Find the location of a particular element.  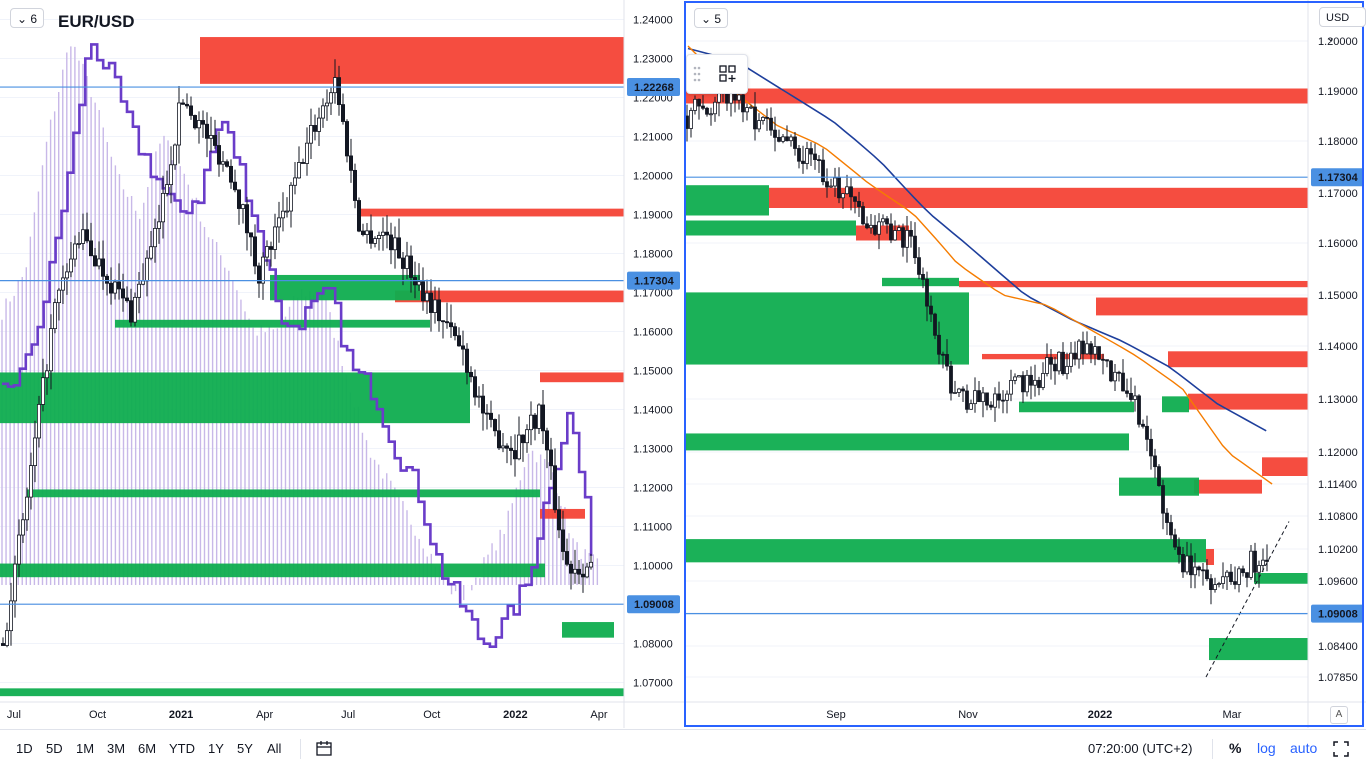

price-tick-label: 1.10800 is located at coordinates (1338, 517).